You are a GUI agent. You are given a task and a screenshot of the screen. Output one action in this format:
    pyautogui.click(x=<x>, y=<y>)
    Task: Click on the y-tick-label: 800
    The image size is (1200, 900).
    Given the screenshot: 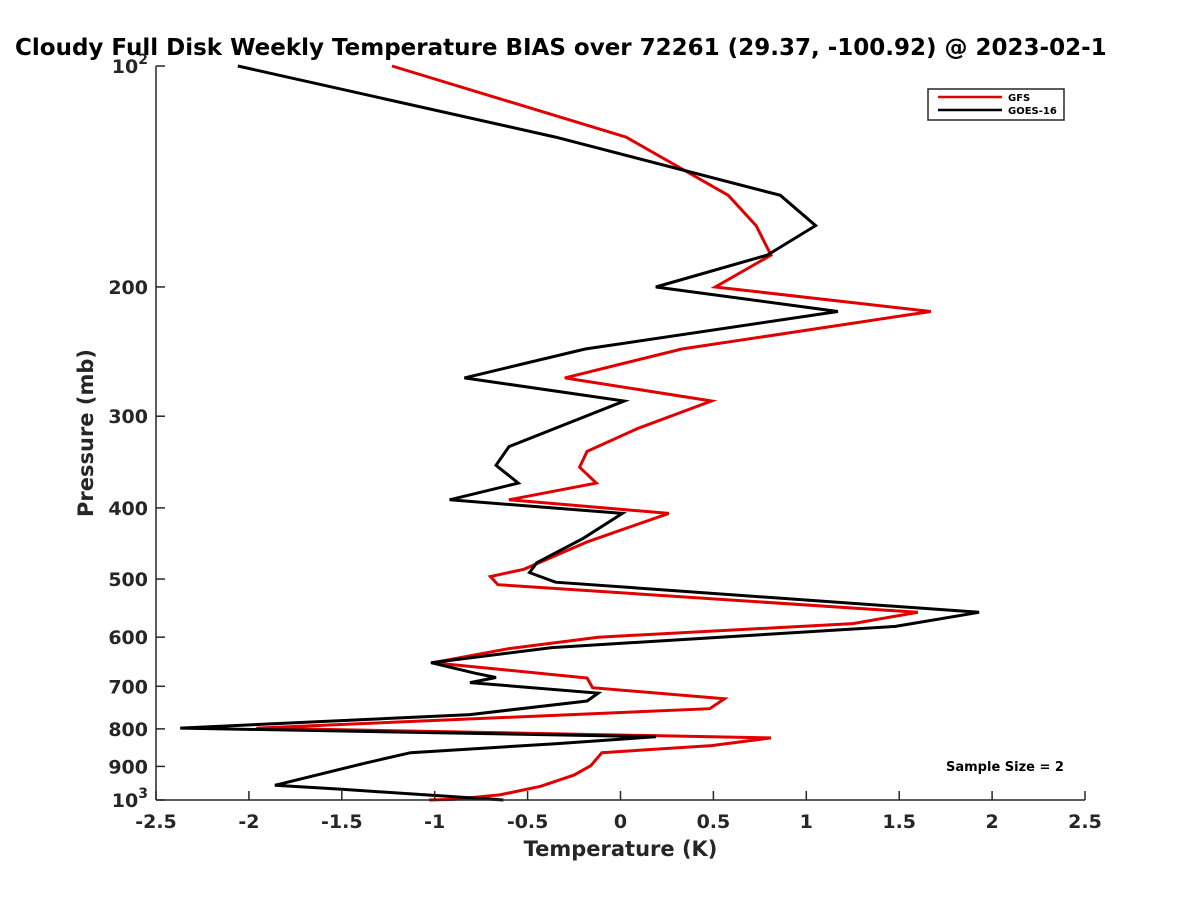 What is the action you would take?
    pyautogui.click(x=128, y=730)
    